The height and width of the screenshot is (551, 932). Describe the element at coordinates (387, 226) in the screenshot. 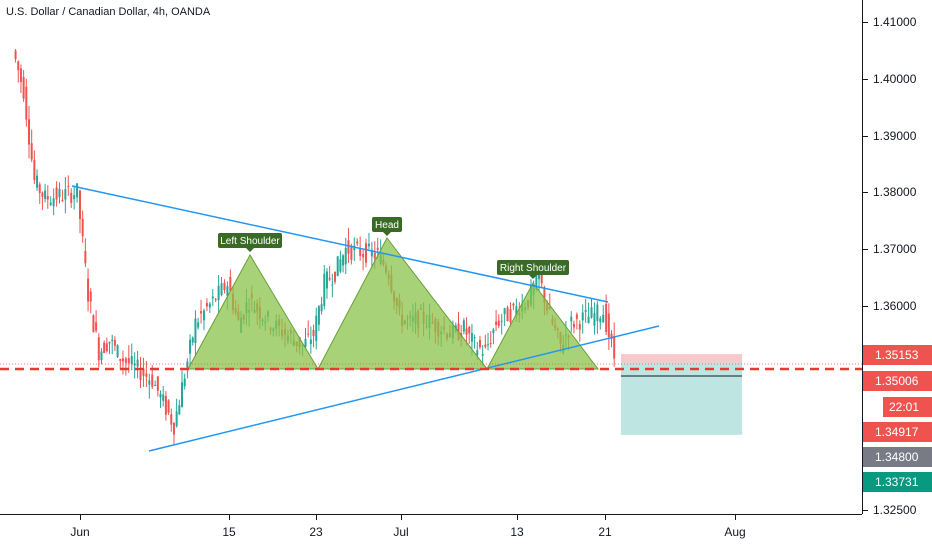

I see `label-head: Head` at that location.